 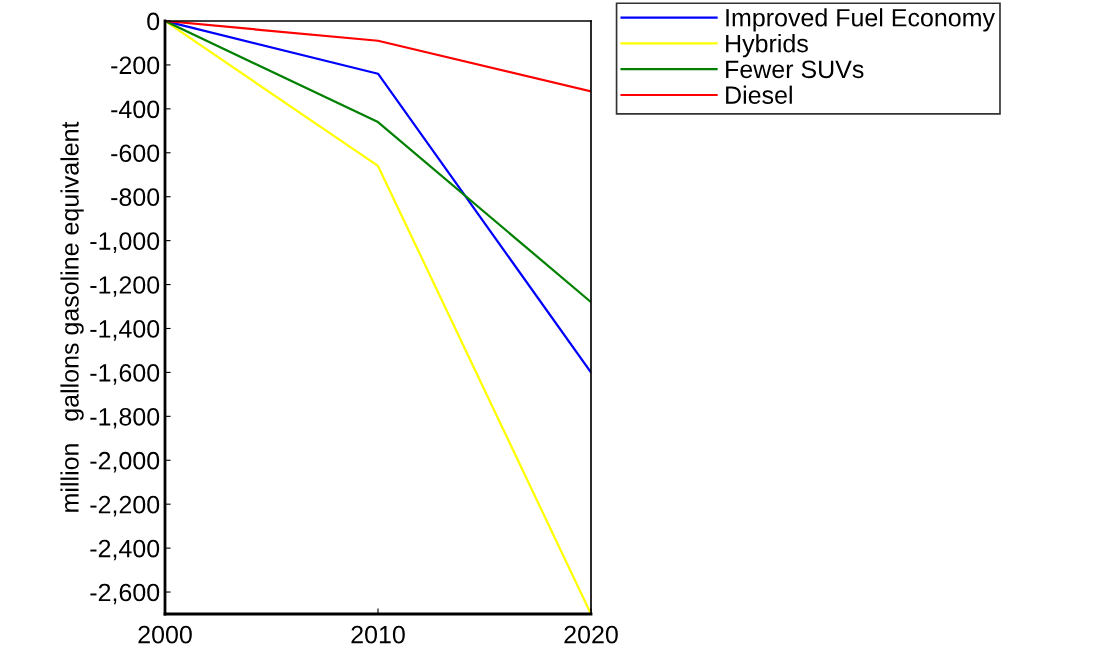 What do you see at coordinates (72, 316) in the screenshot?
I see `y-axis-title: million gallons gasoline equivalent` at bounding box center [72, 316].